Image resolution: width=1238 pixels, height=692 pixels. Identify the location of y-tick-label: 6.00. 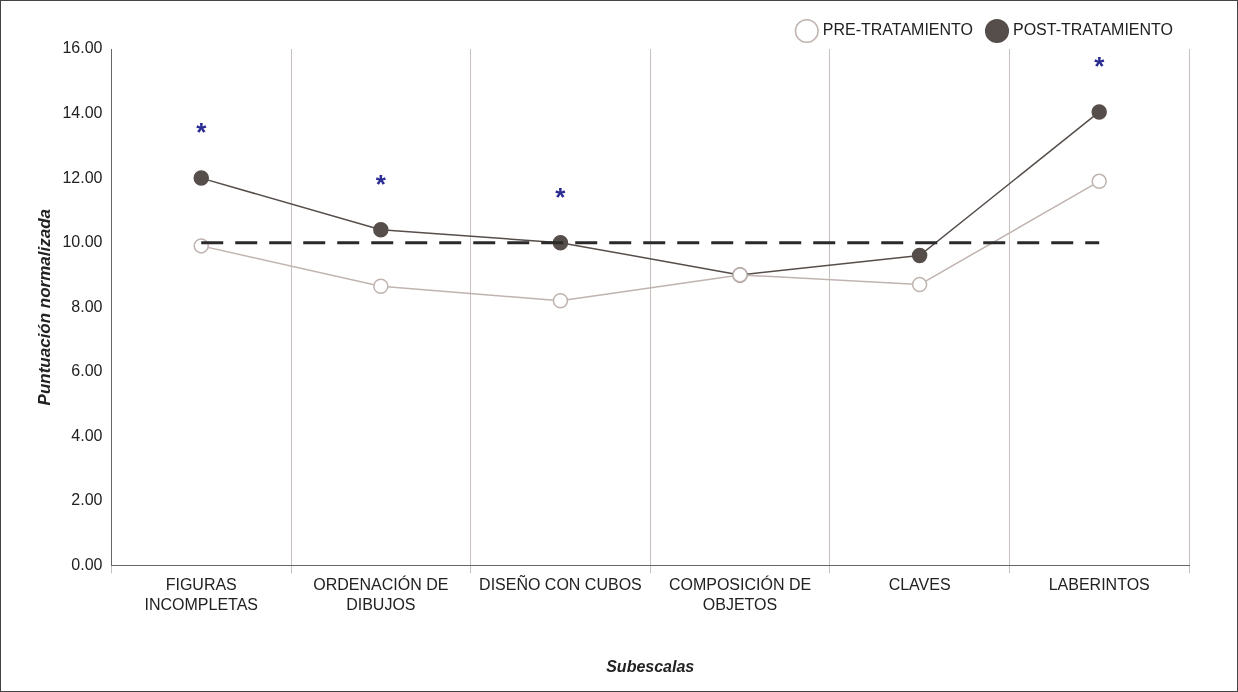
(87, 371).